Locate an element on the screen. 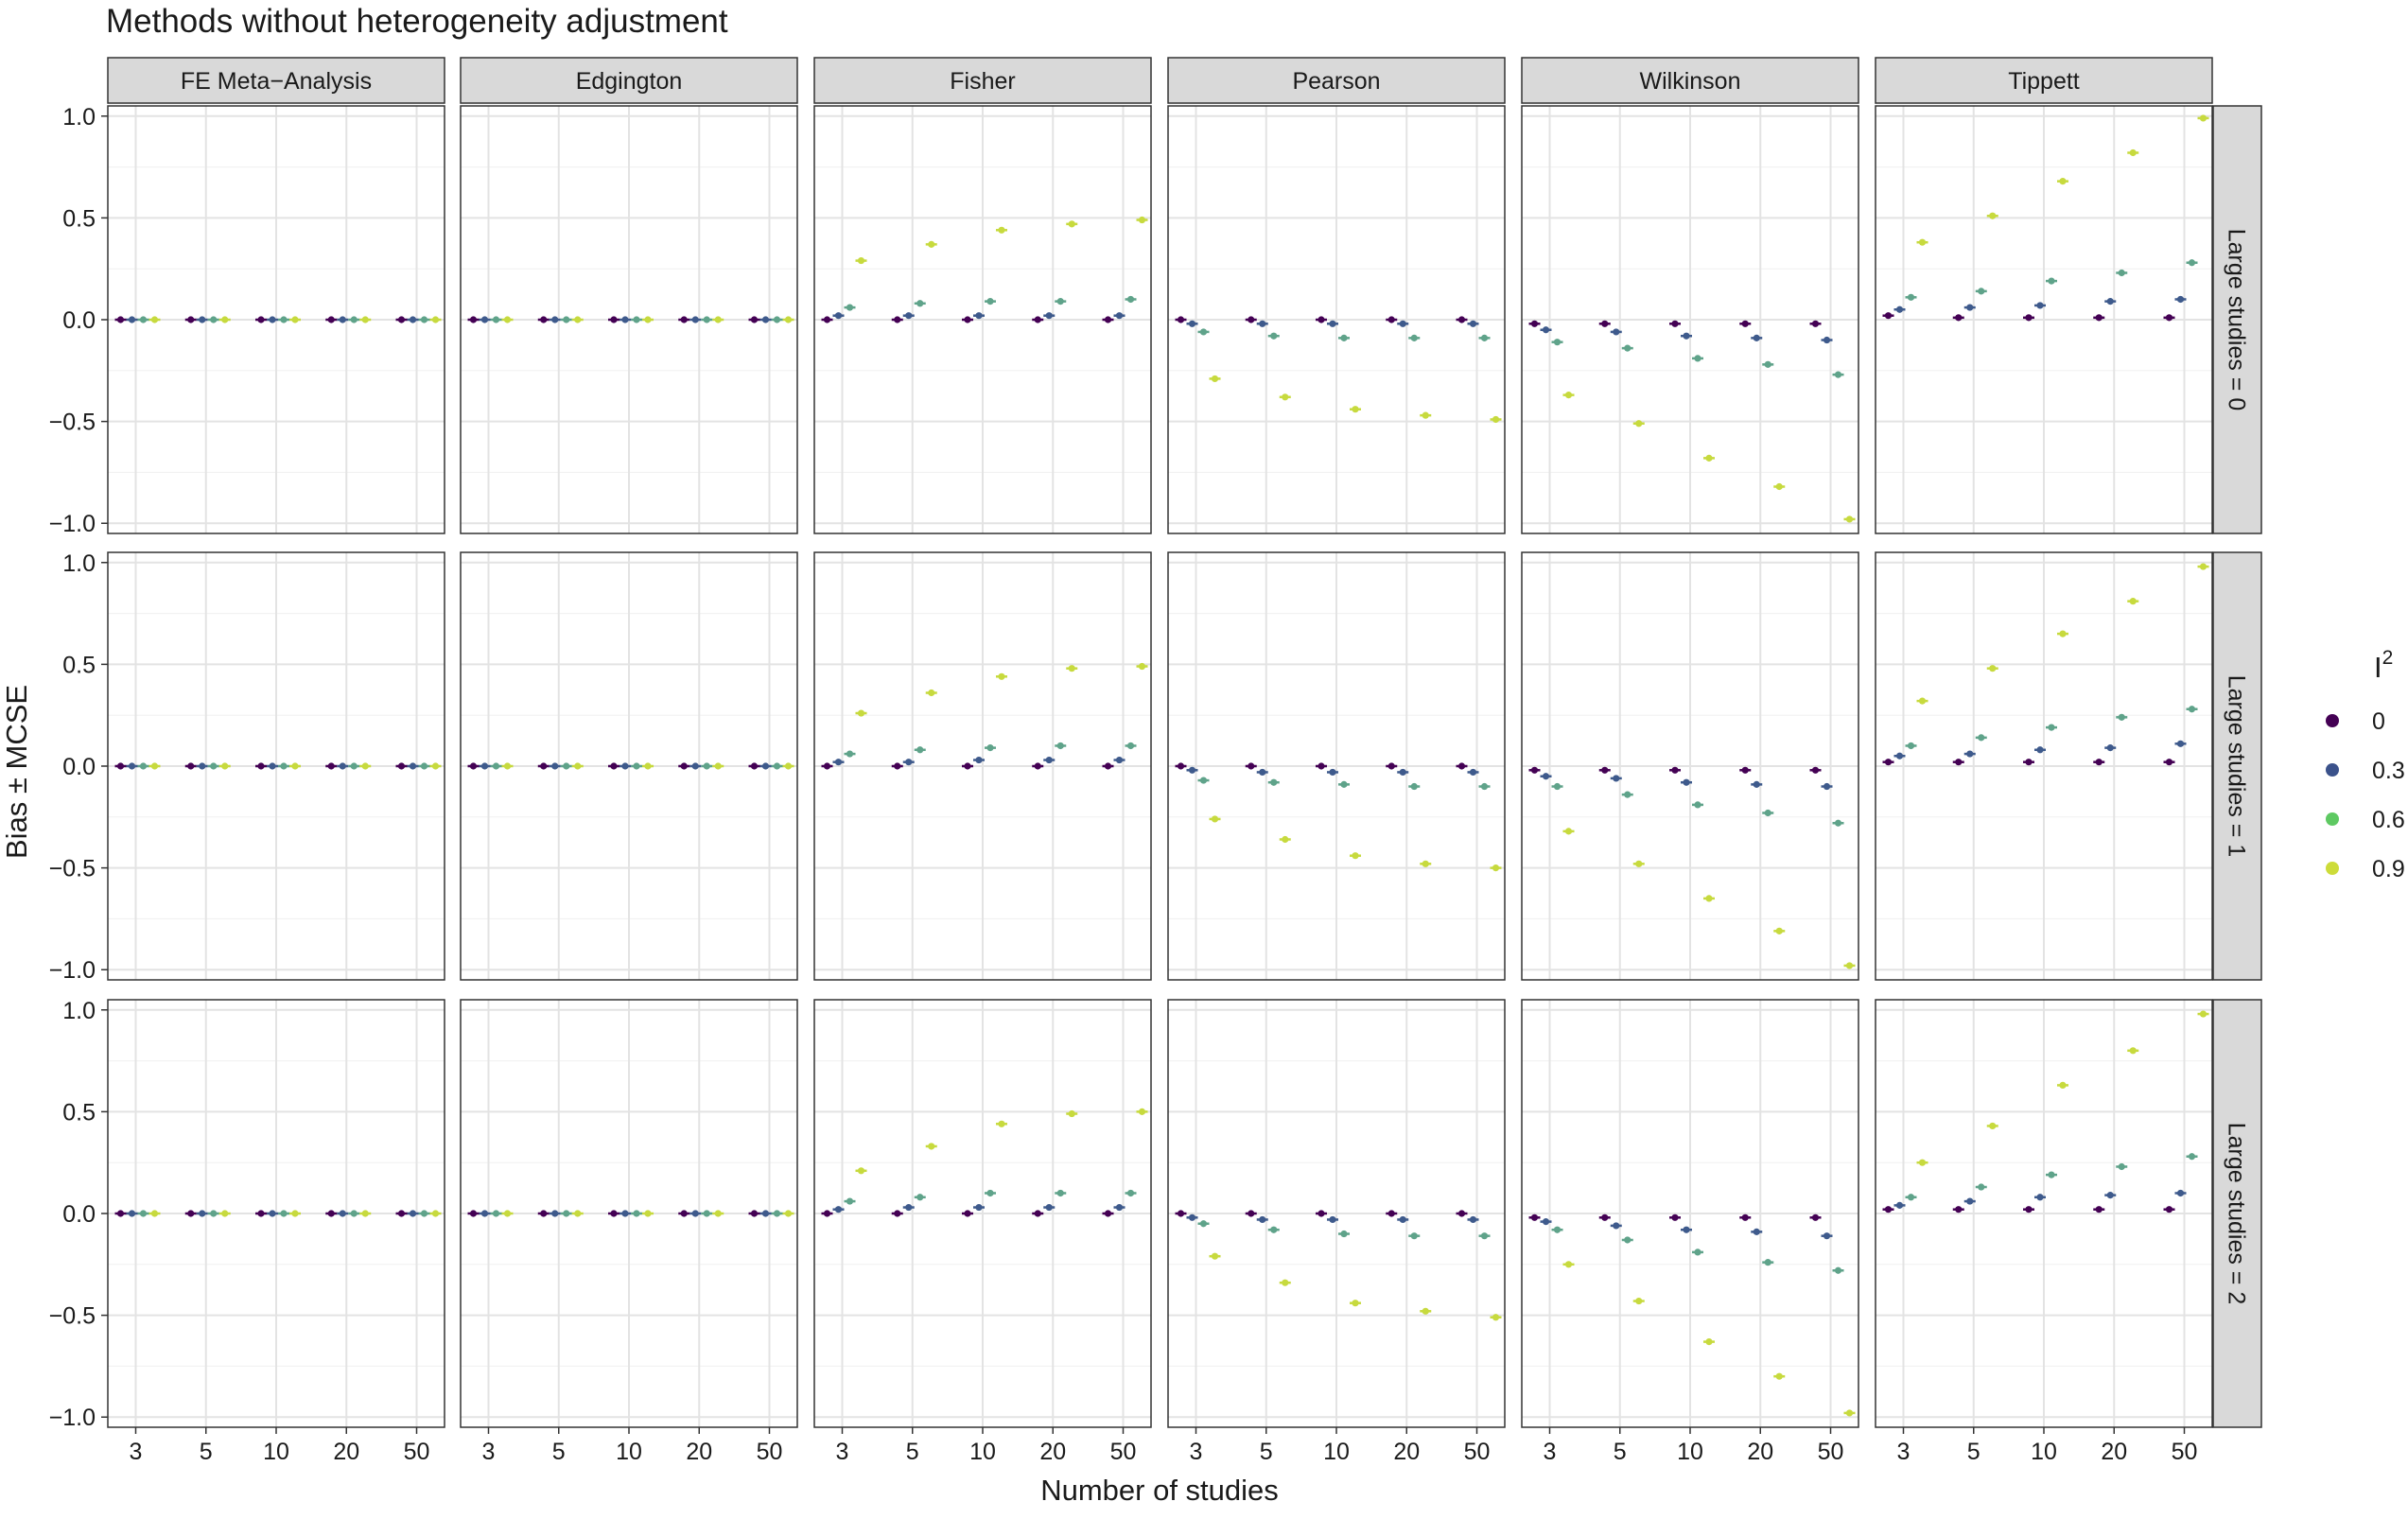  y-axis-title: Bias ± MCSE is located at coordinates (16, 772).